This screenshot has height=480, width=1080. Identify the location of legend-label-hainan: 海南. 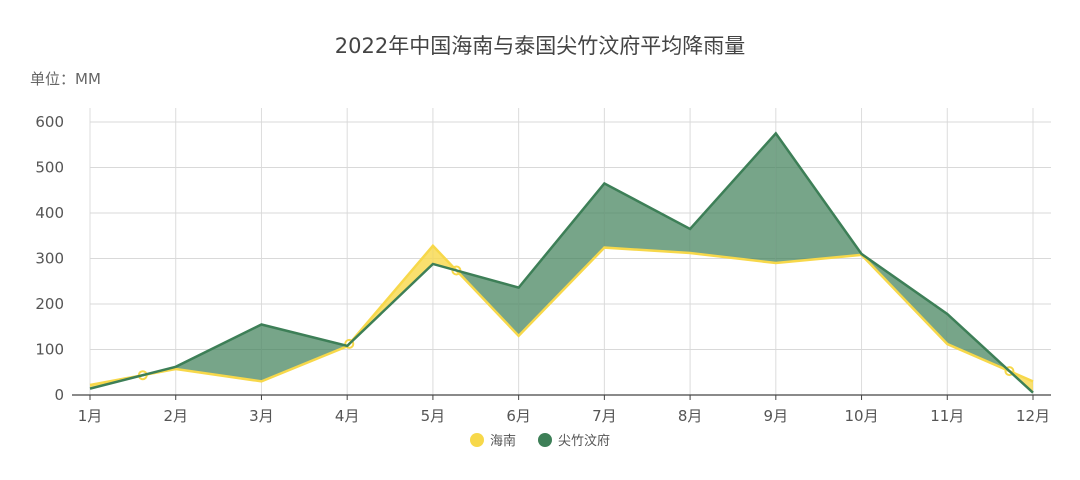
(502, 441).